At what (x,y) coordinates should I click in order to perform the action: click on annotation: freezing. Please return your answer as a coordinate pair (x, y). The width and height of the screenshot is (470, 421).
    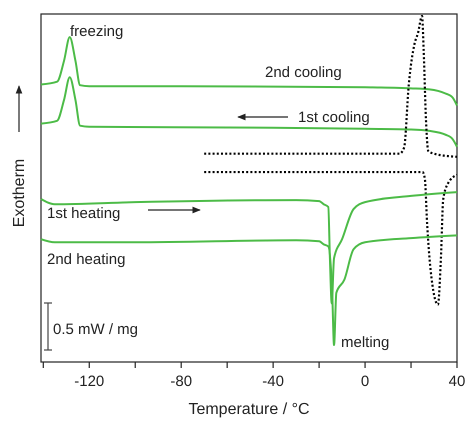
    Looking at the image, I should click on (97, 31).